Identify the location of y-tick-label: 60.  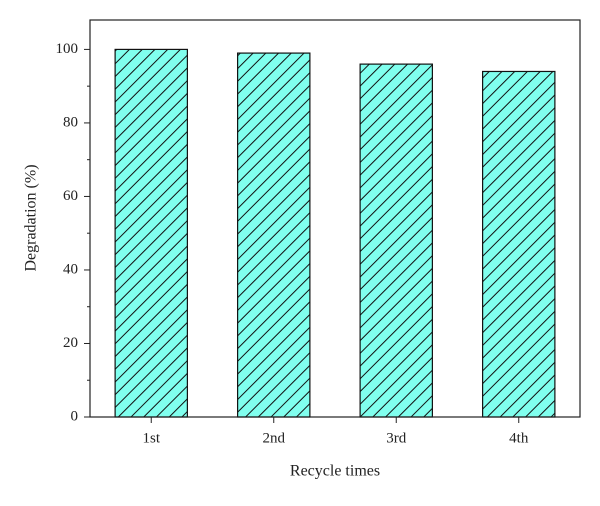
(70, 196).